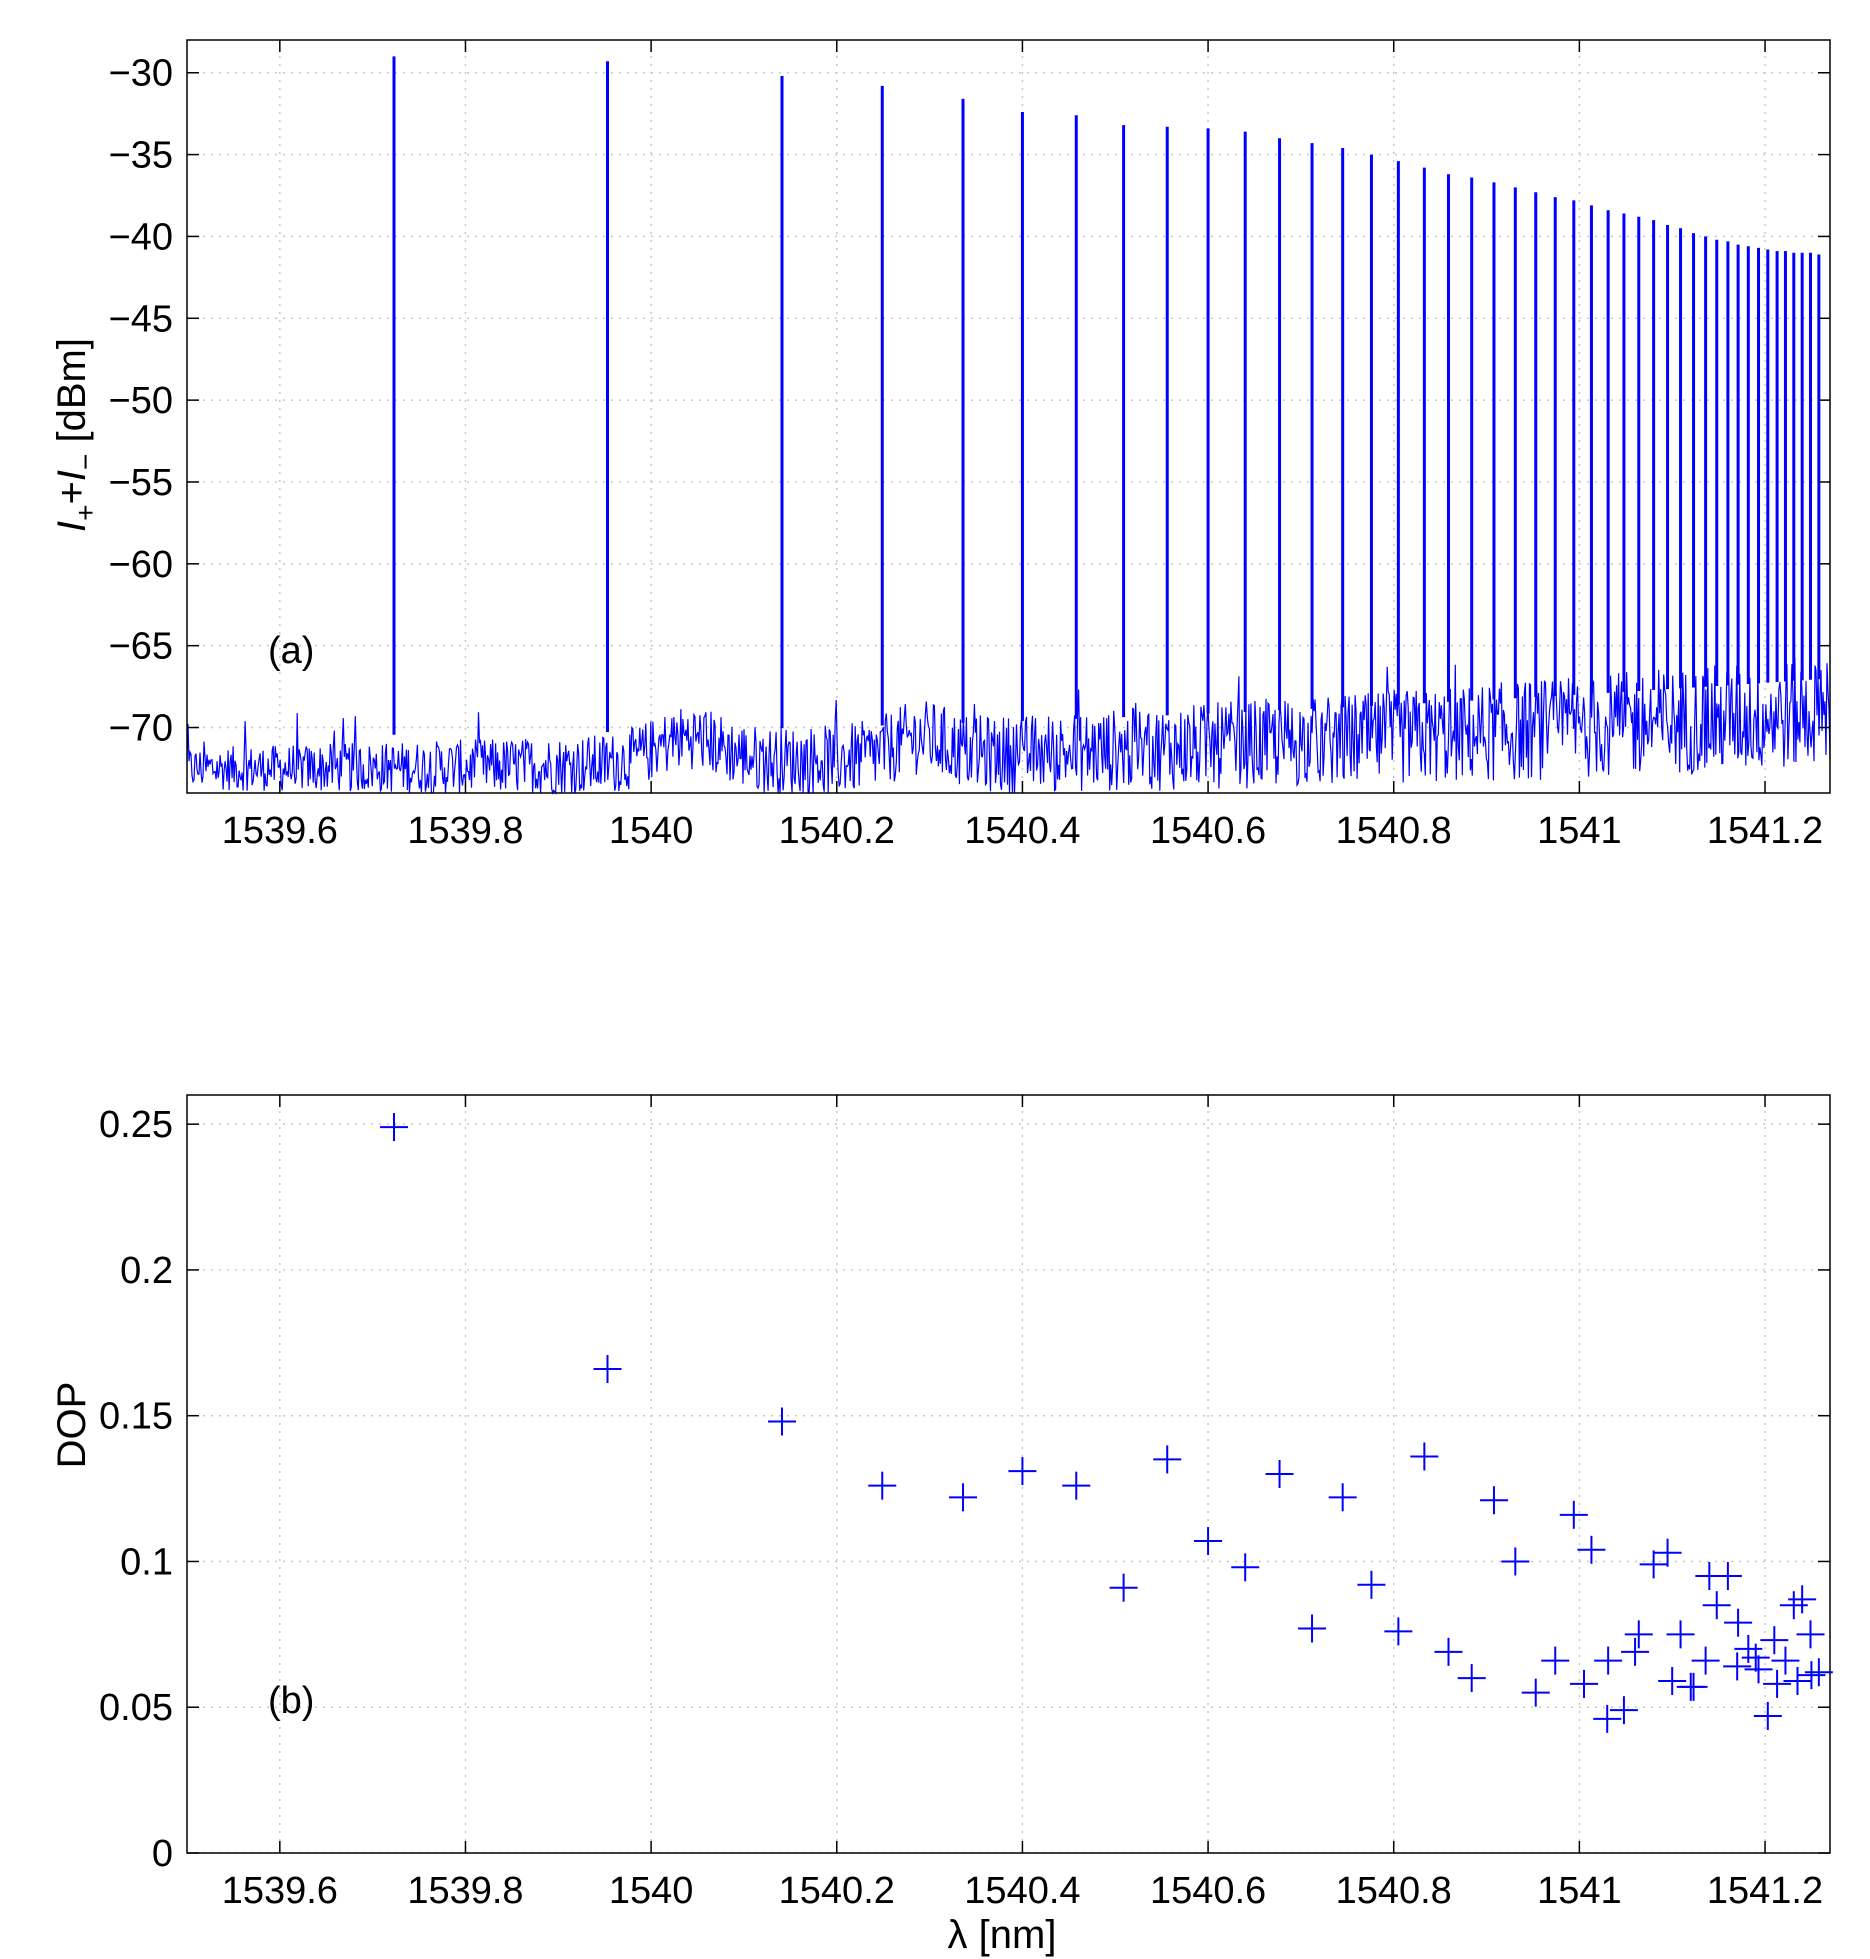 This screenshot has height=1959, width=1870. What do you see at coordinates (291, 1701) in the screenshot?
I see `panel-b-annotation: (b)` at bounding box center [291, 1701].